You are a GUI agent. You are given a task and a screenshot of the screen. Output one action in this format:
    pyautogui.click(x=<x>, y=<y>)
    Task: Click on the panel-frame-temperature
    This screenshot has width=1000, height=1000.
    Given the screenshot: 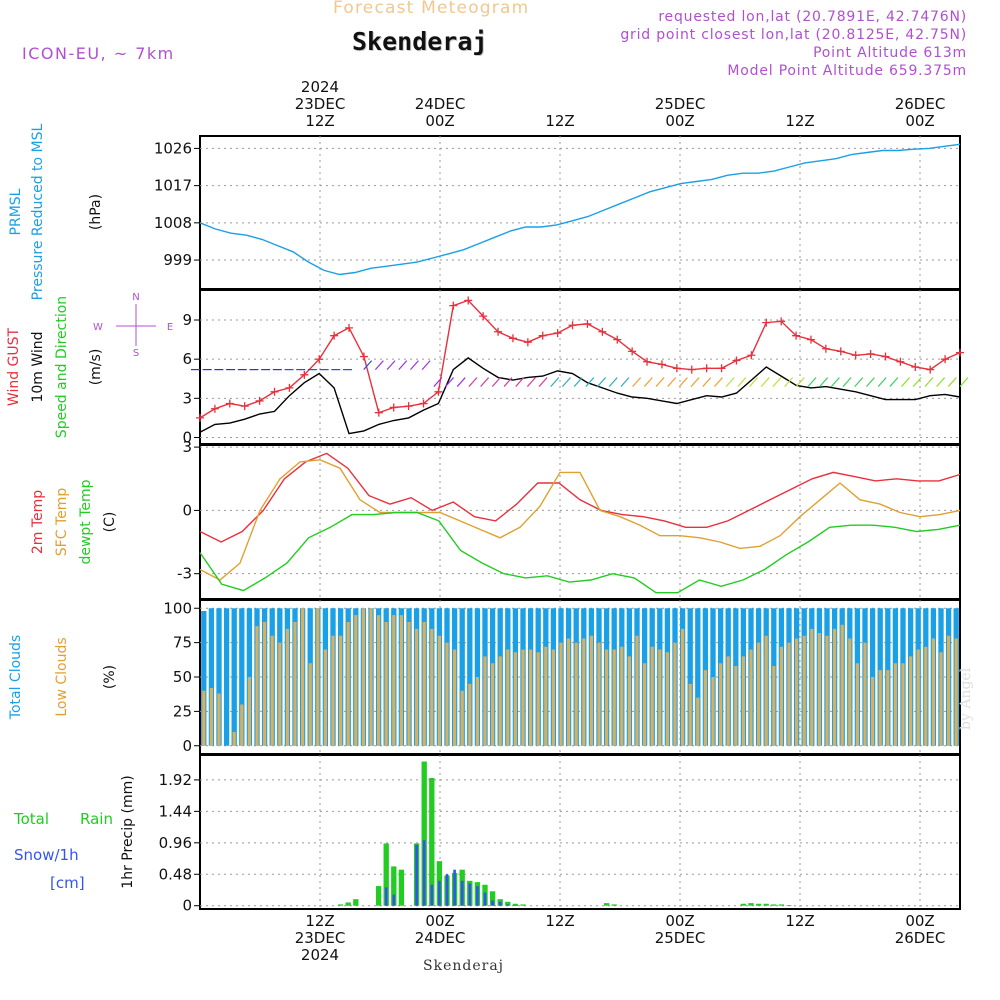 What is the action you would take?
    pyautogui.click(x=580, y=522)
    